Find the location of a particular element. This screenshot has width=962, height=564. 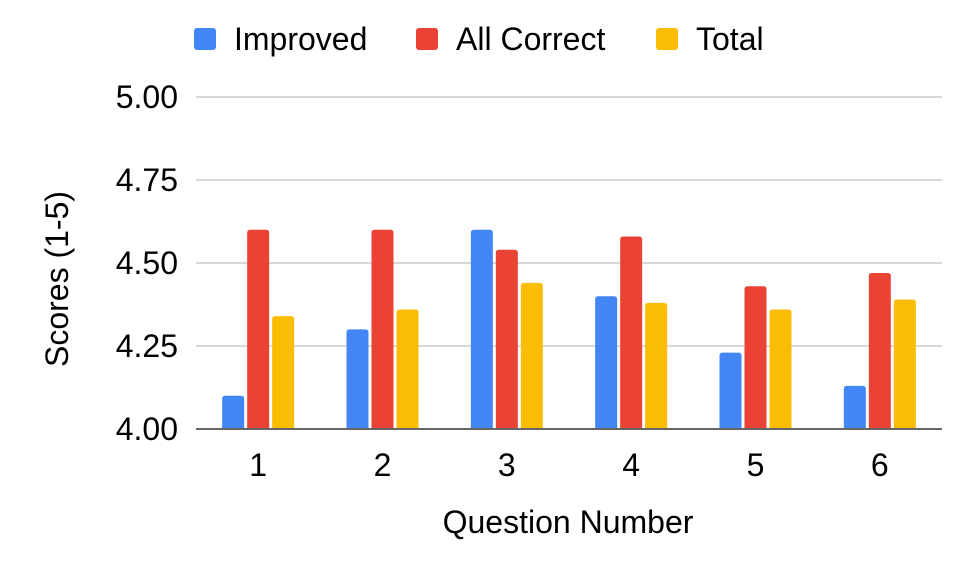

bar-all-correct-q5 is located at coordinates (755, 357).